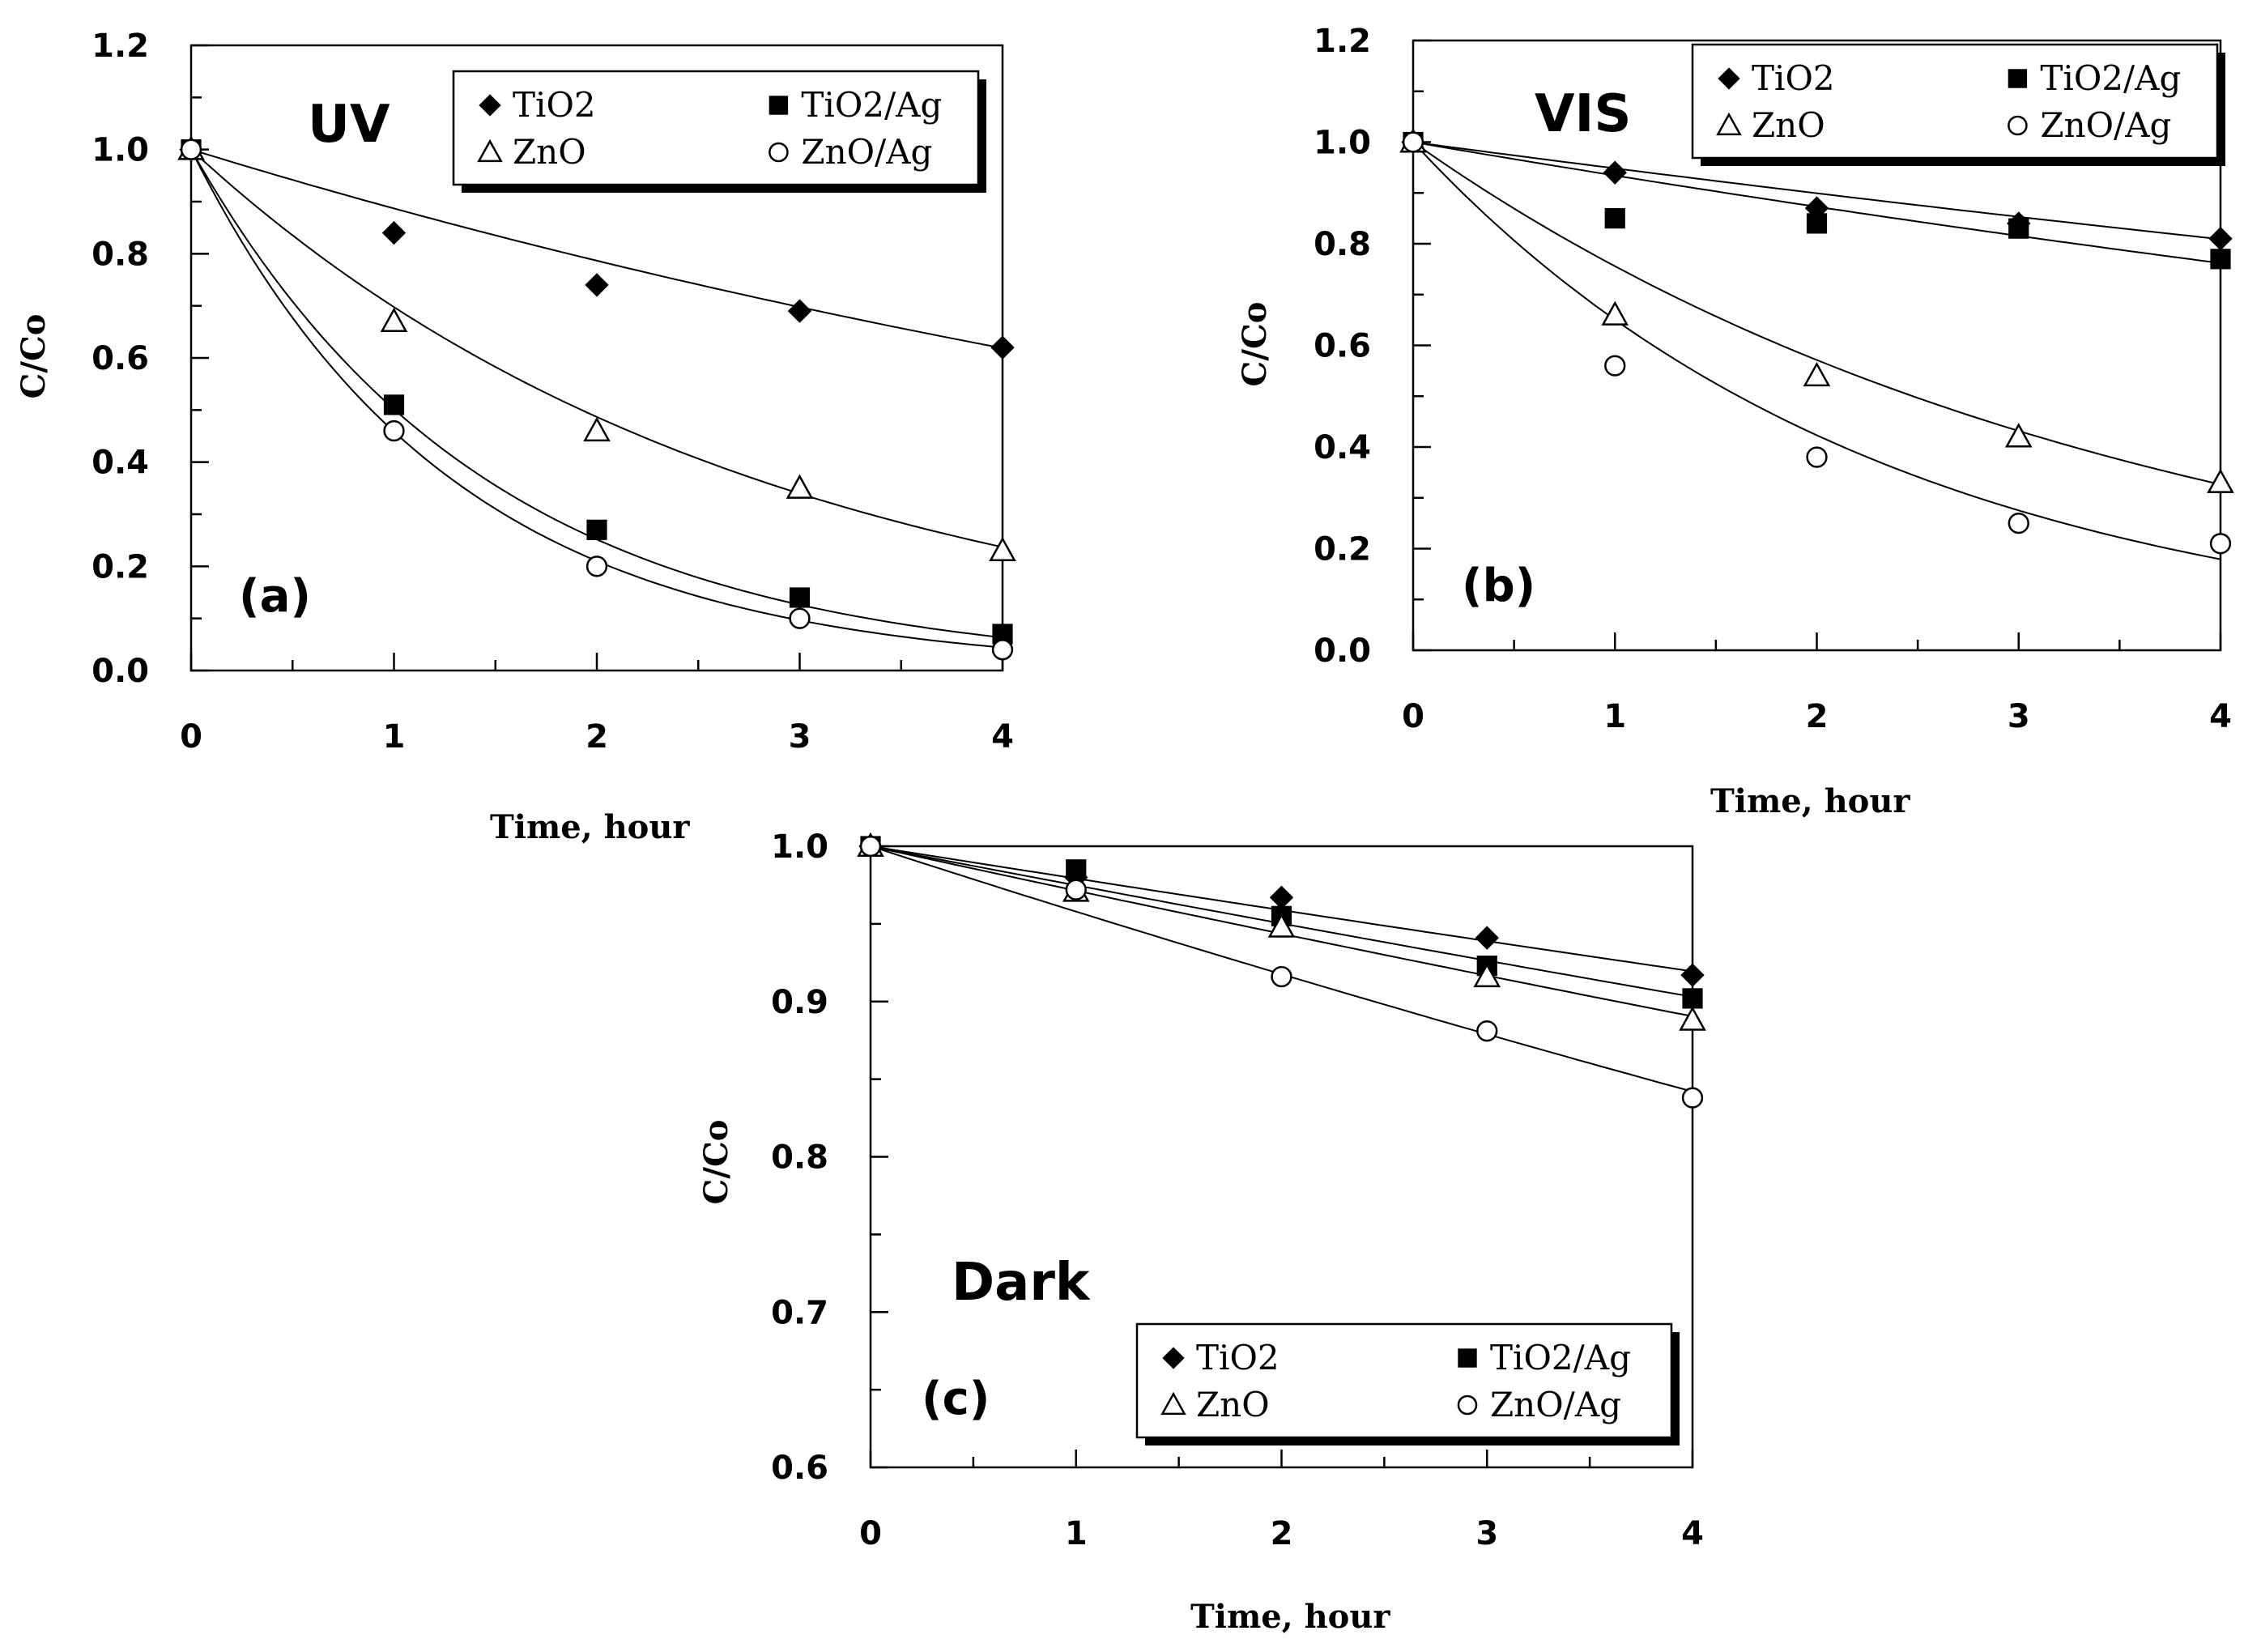 Image resolution: width=2261 pixels, height=1652 pixels. I want to click on chart-title: Dark, so click(1021, 1283).